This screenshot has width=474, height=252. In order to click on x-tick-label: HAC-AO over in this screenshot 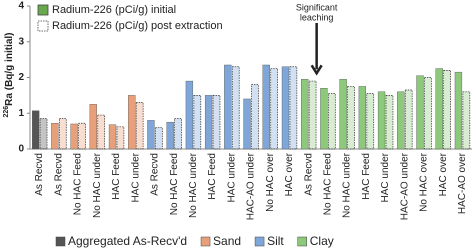, I will do `click(462, 183)`.